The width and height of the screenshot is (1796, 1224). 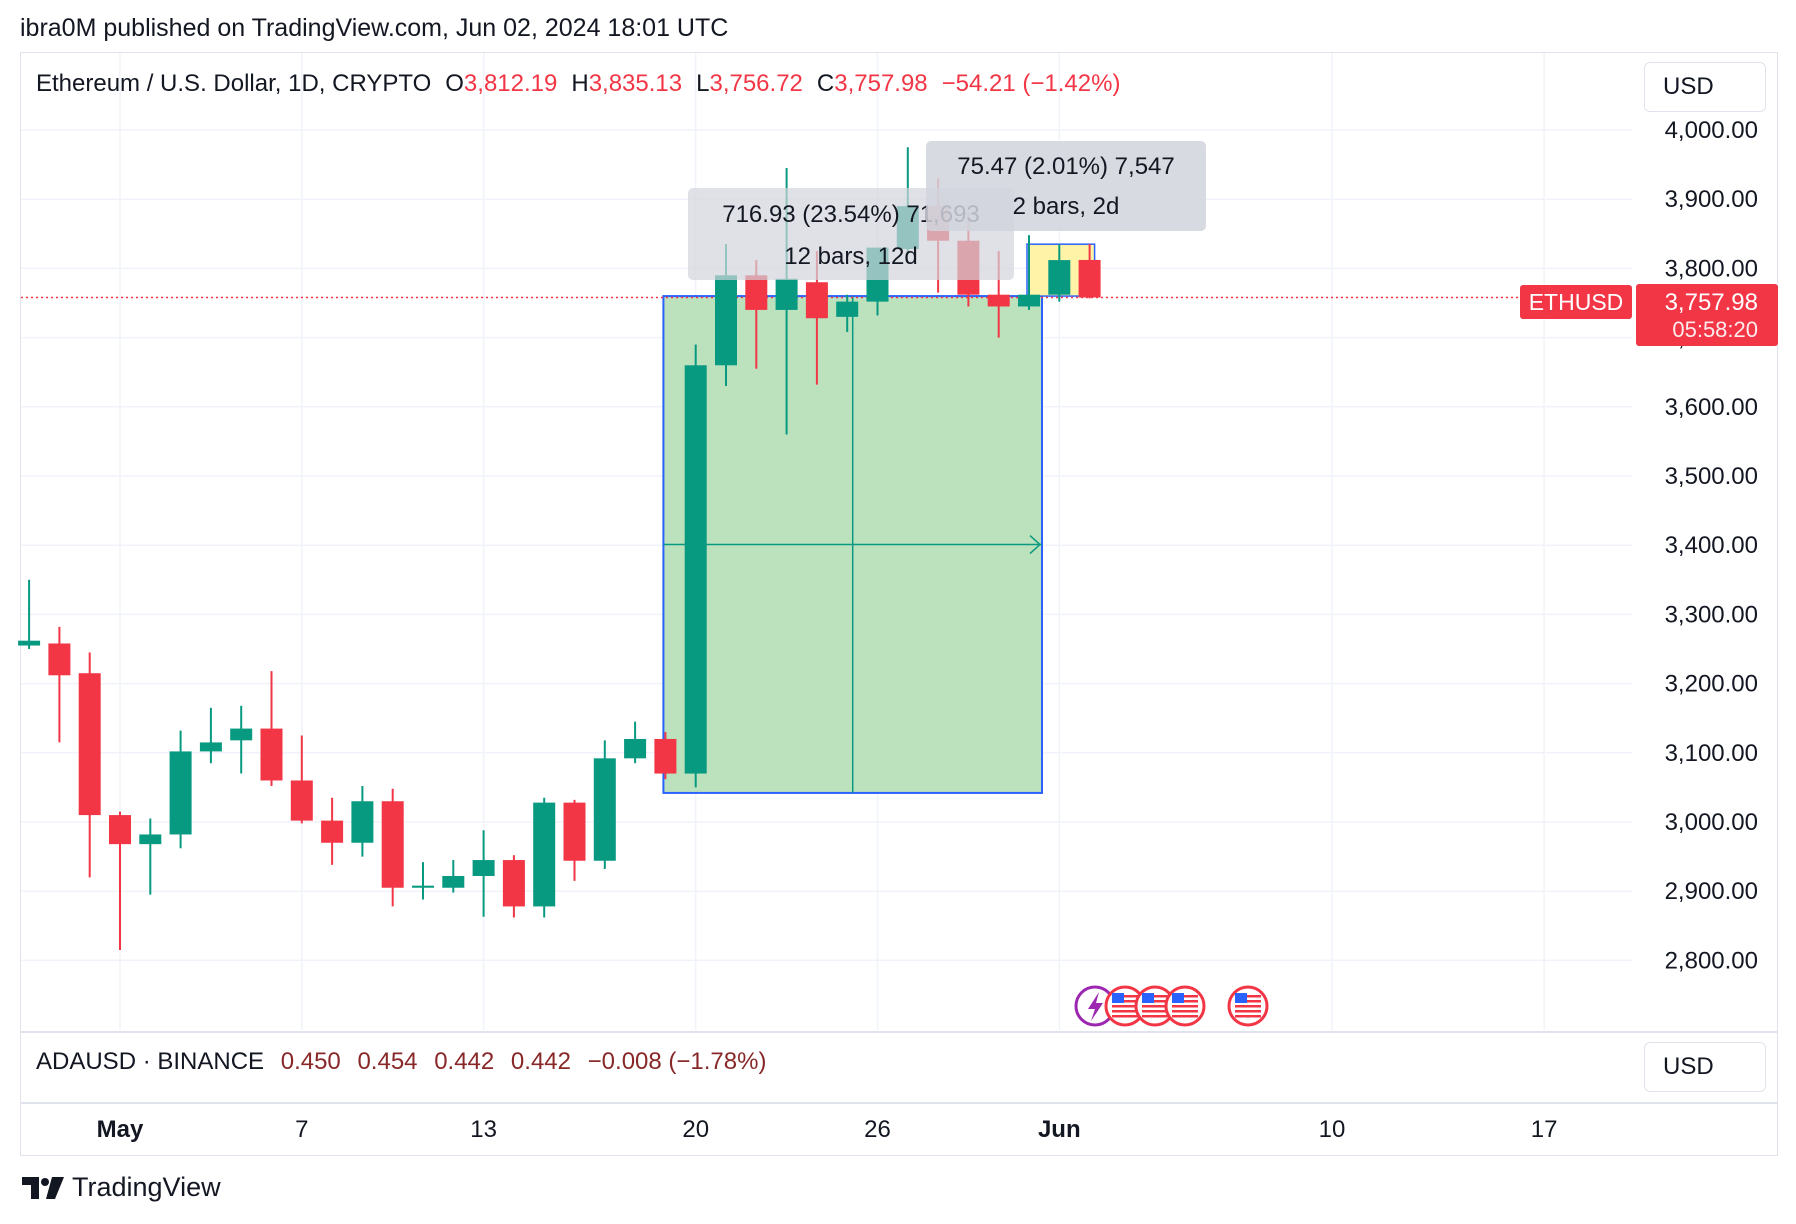 What do you see at coordinates (1059, 1129) in the screenshot?
I see `x-tick-label: Jun` at bounding box center [1059, 1129].